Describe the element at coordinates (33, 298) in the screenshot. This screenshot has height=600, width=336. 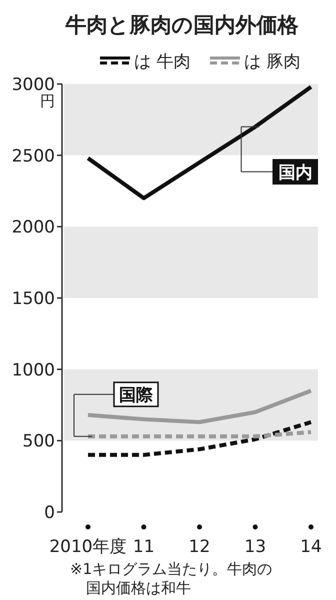
I see `y-tick-label: 1500` at that location.